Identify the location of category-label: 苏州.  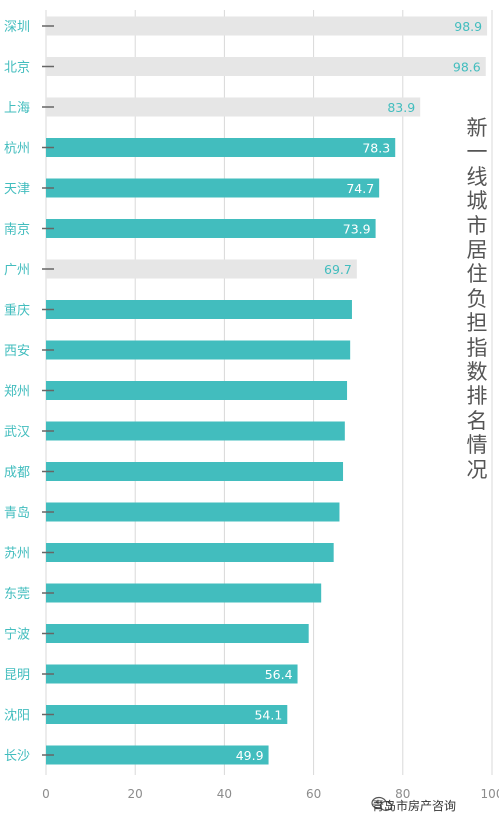
(17, 554).